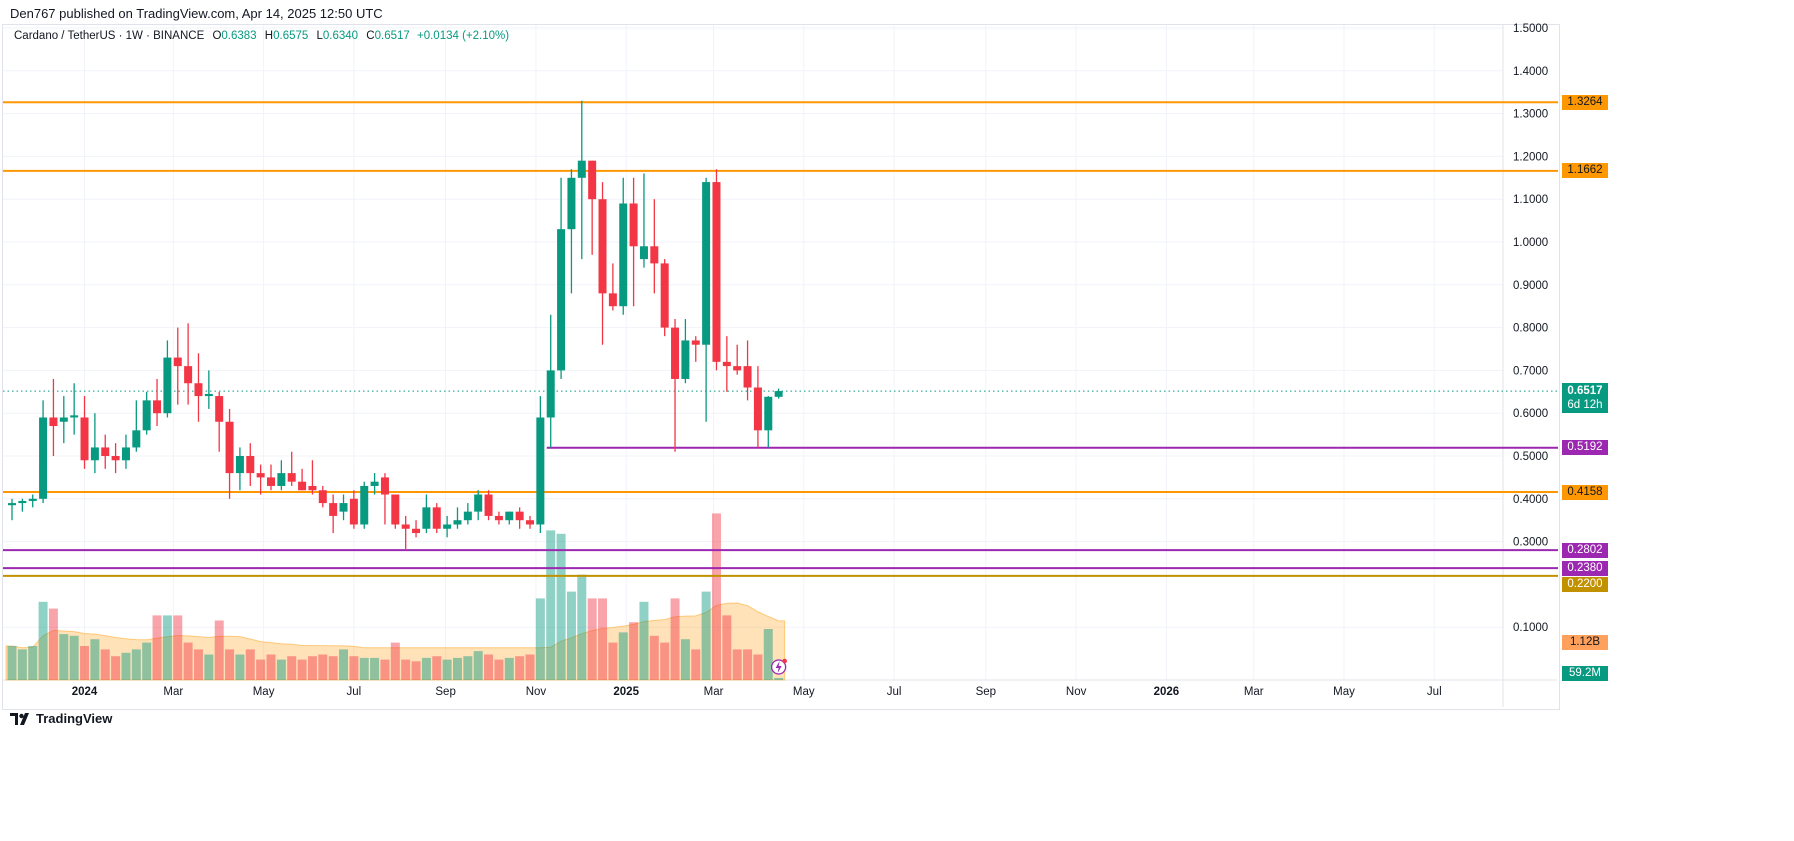  What do you see at coordinates (1530, 243) in the screenshot?
I see `price-tick-label: 1.0000` at bounding box center [1530, 243].